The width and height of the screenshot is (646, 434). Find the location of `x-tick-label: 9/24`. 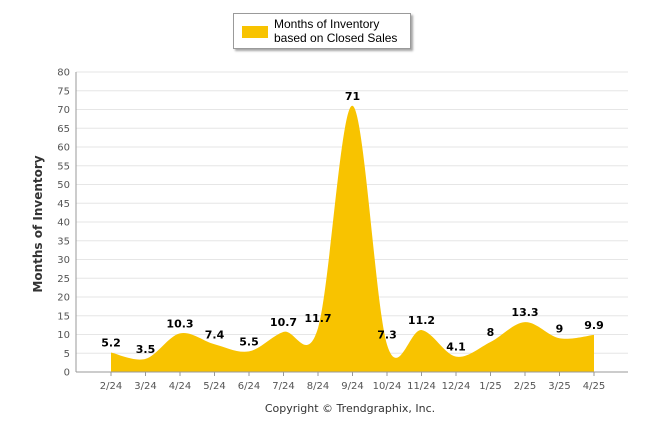

x-tick-label: 9/24 is located at coordinates (352, 386).